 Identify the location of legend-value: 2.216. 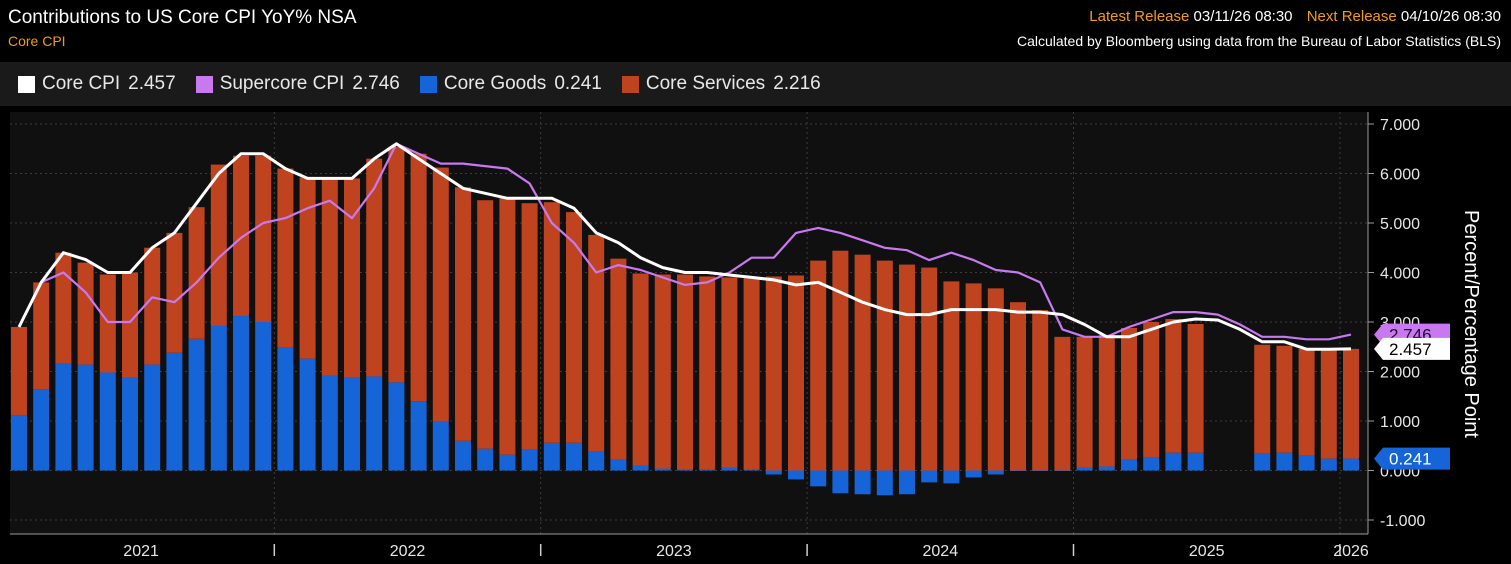
(797, 83).